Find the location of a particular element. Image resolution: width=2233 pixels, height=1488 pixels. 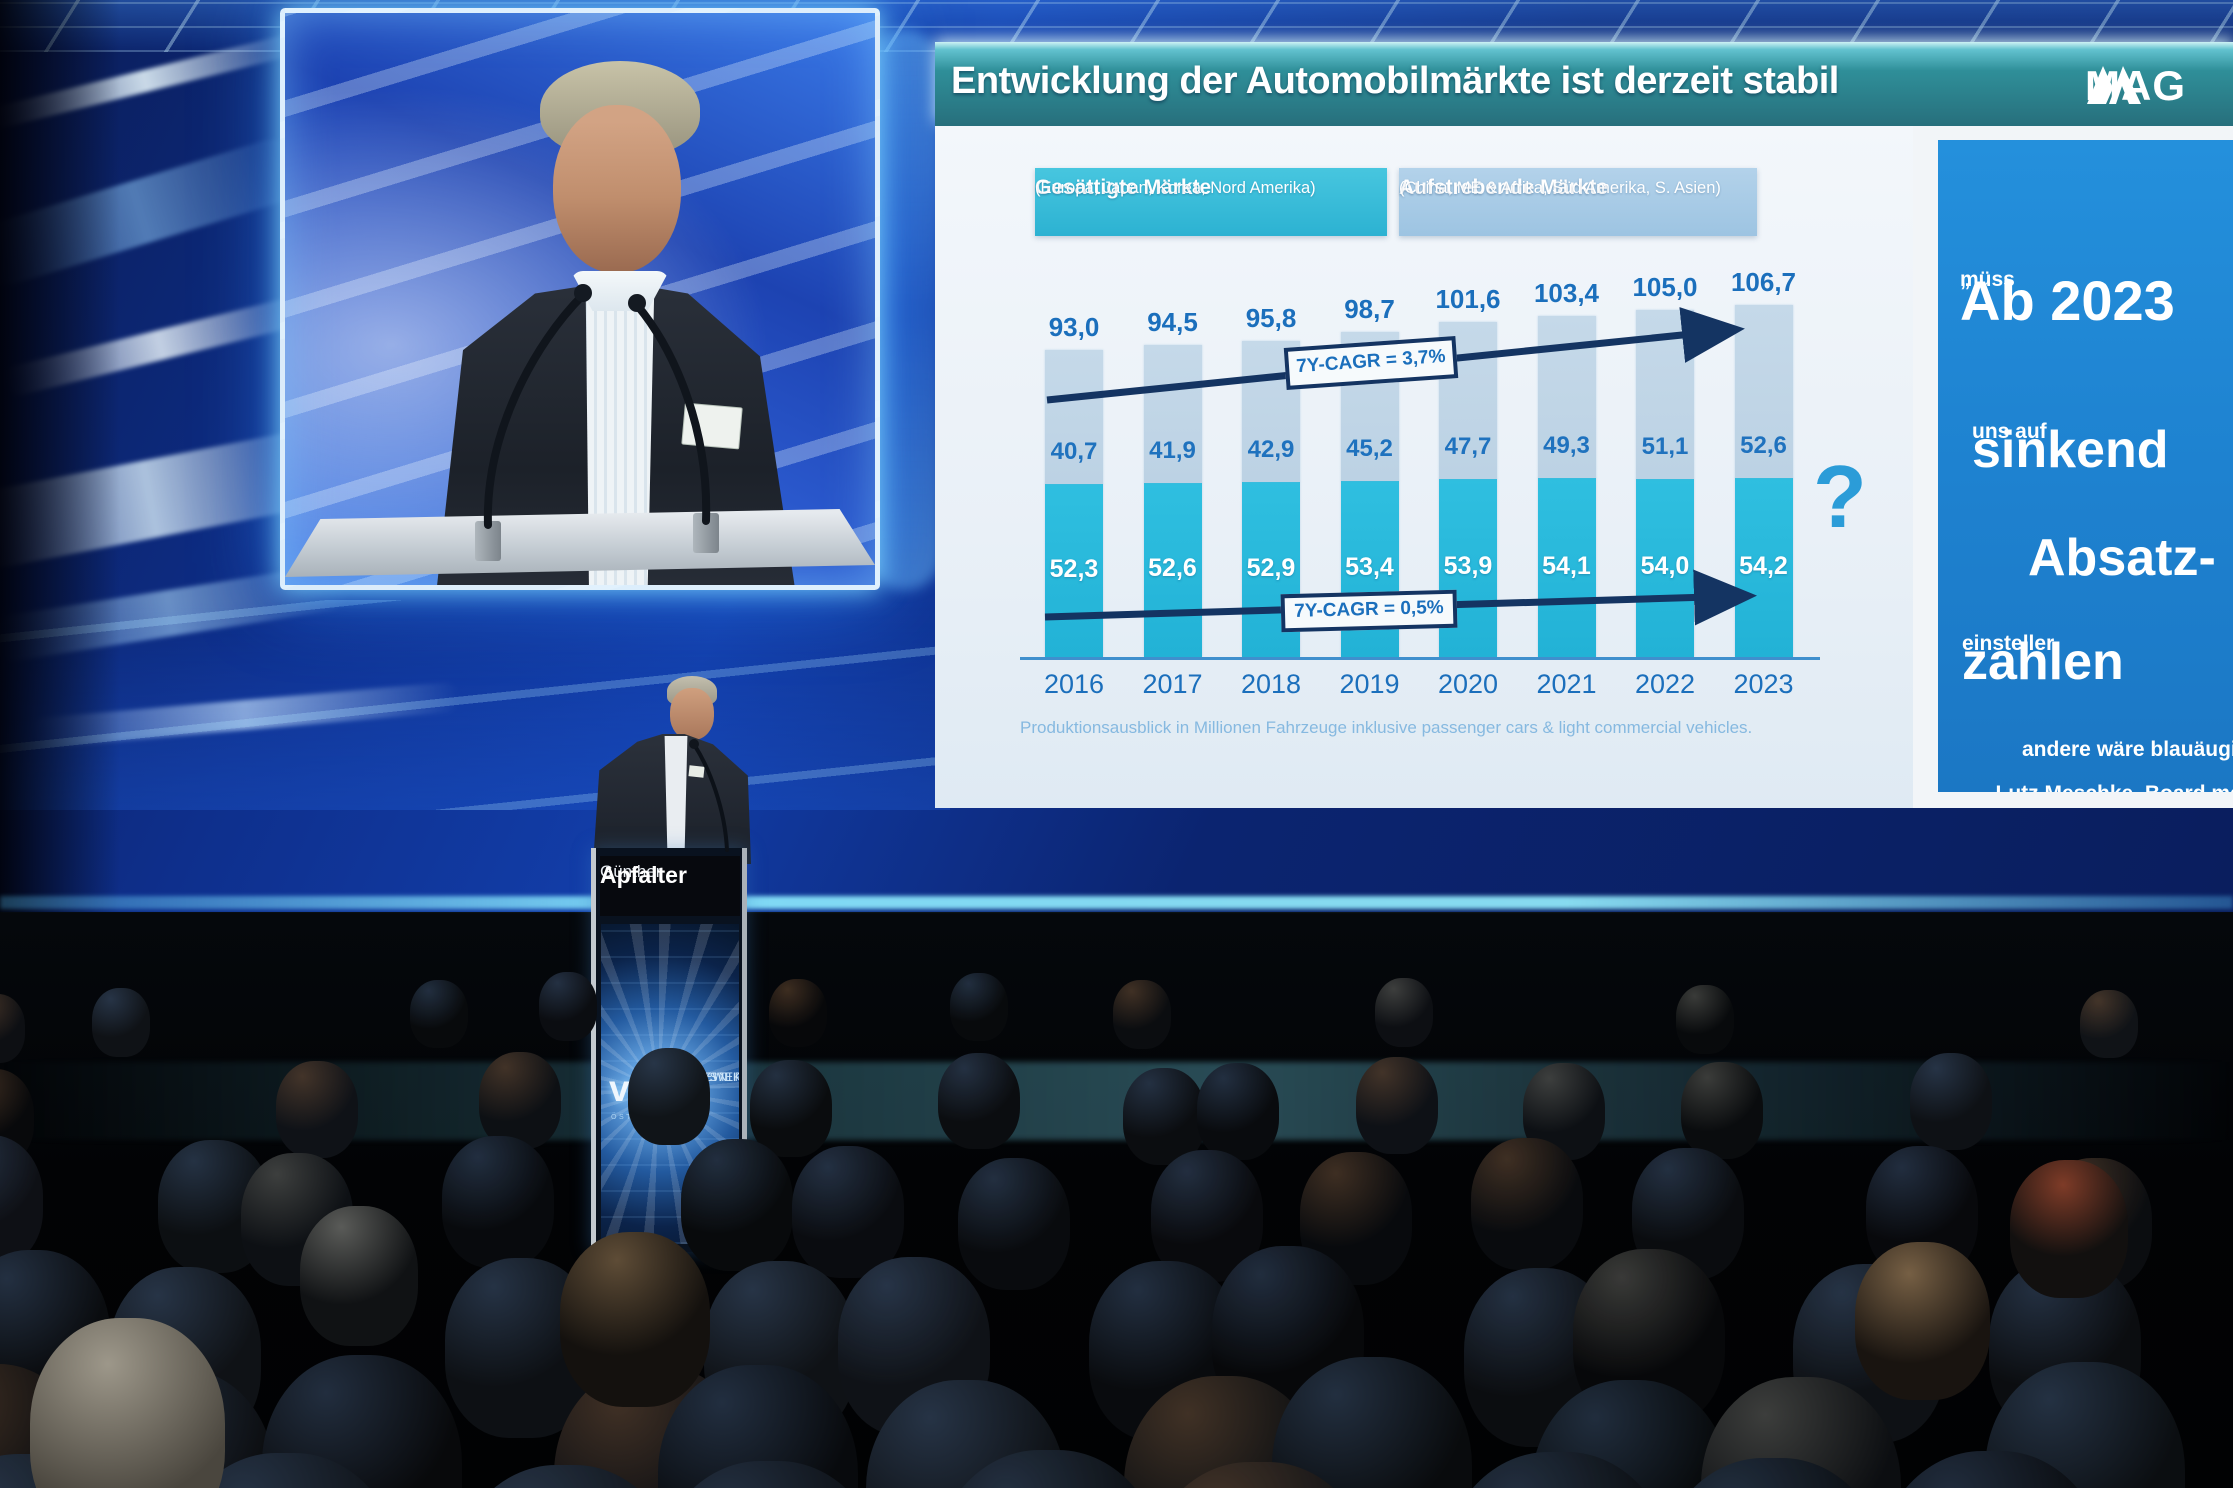

magna-logo-text: MAG is located at coordinates (2135, 85).